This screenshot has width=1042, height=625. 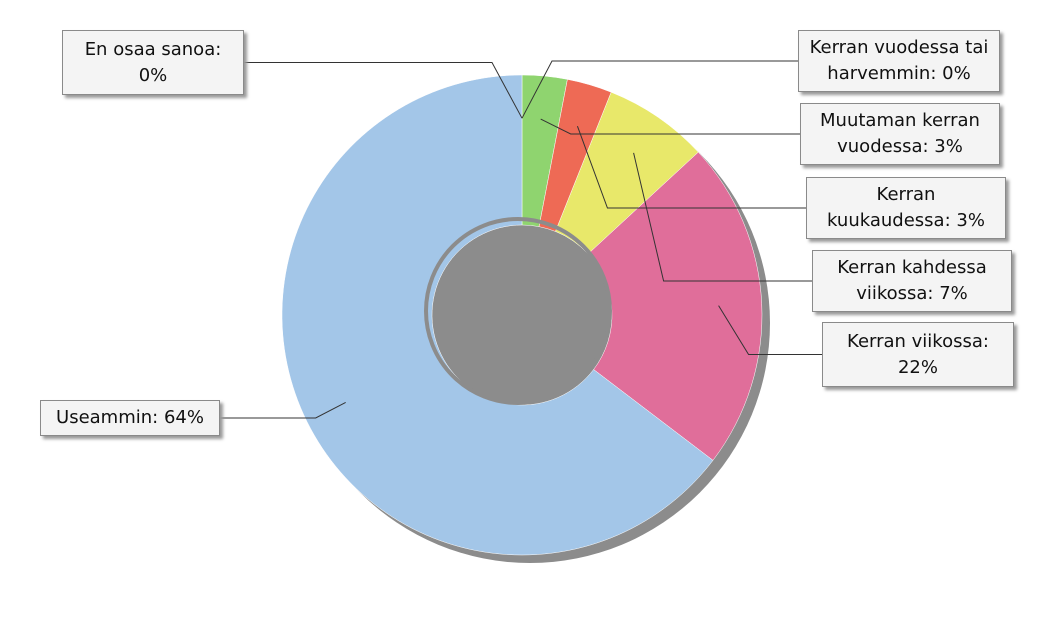 I want to click on data-label: Kerran kahdessa viikossa: 7%, so click(x=912, y=281).